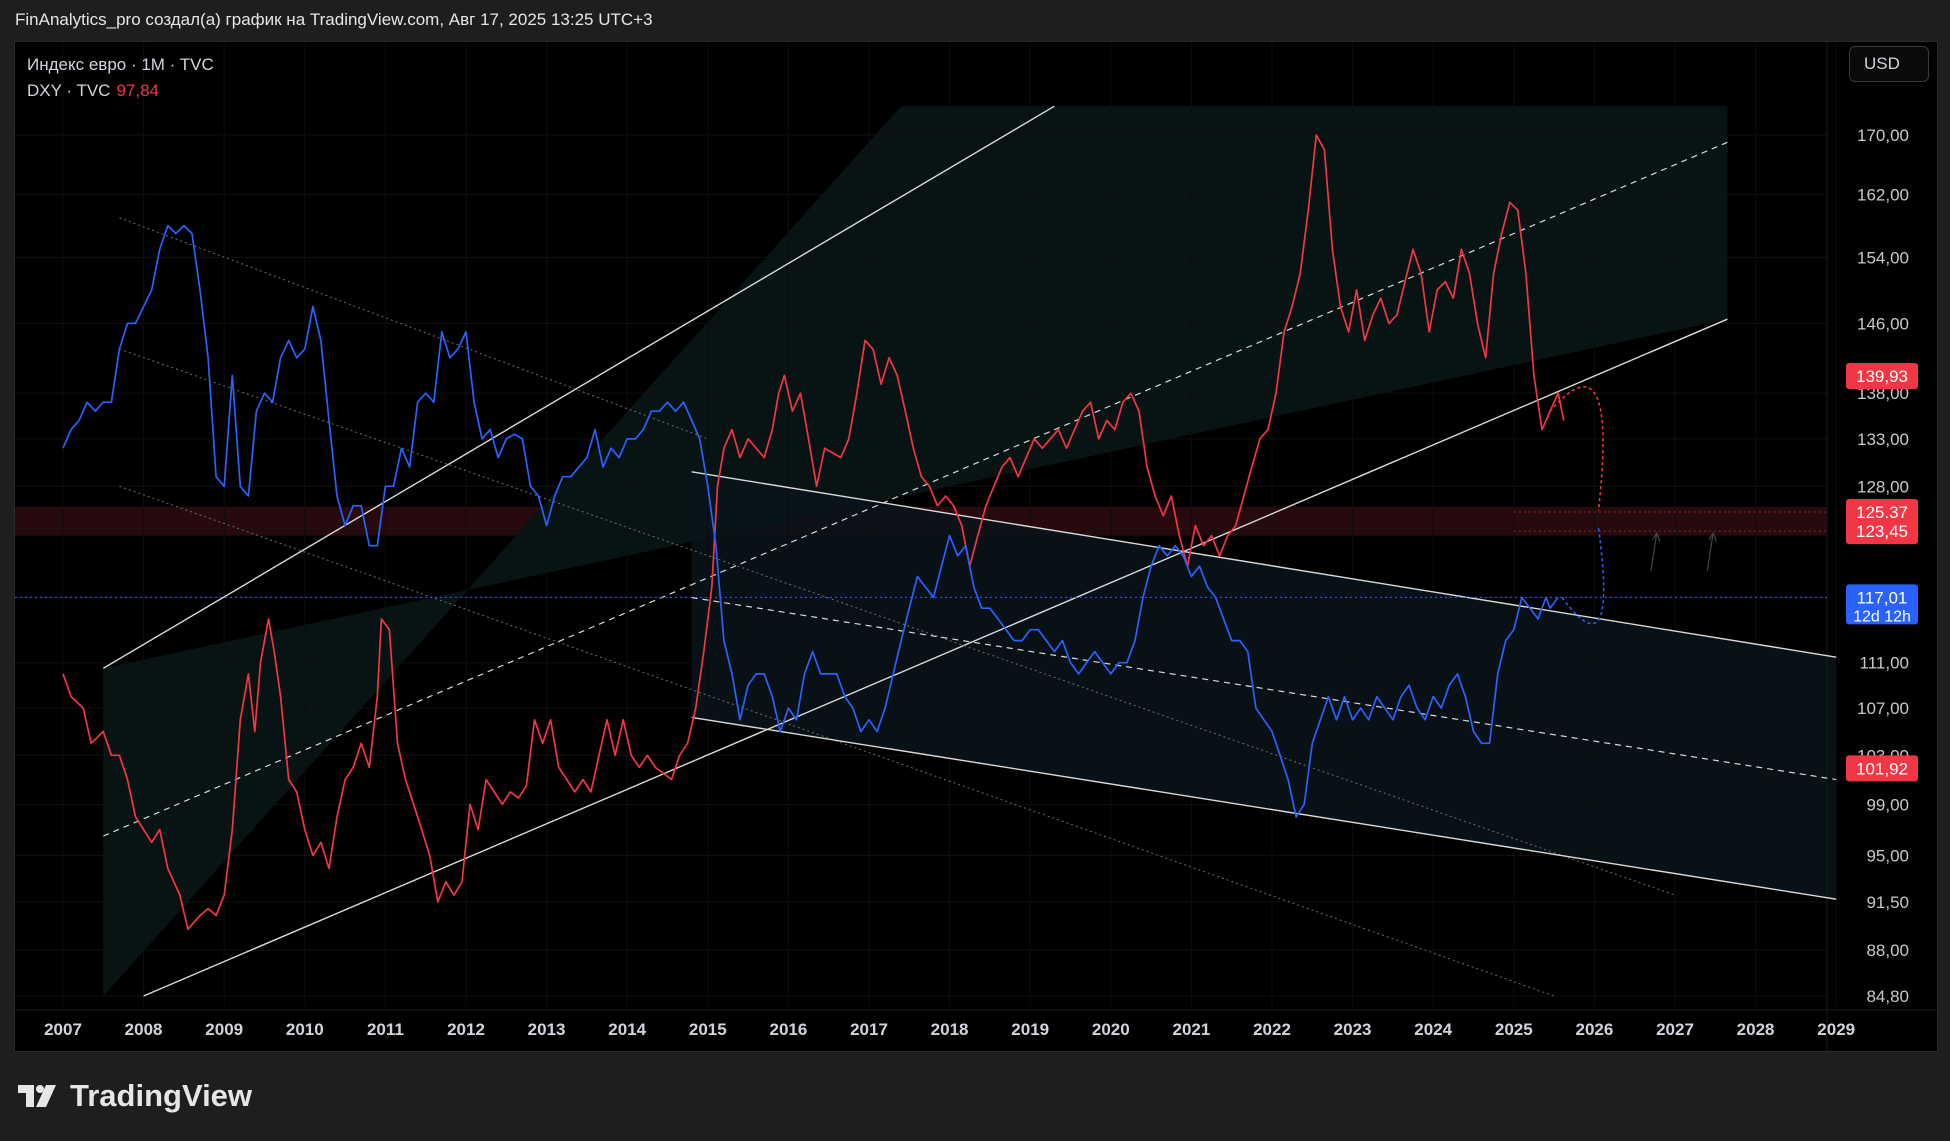 This screenshot has width=1950, height=1141. What do you see at coordinates (1883, 195) in the screenshot?
I see `y-tick-label: 162,00` at bounding box center [1883, 195].